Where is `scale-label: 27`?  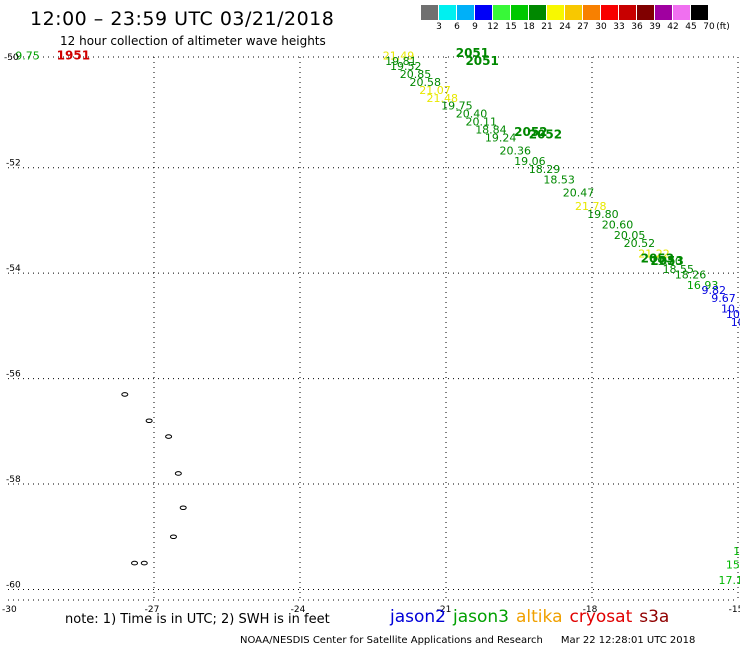
scale-label: 27 is located at coordinates (583, 27).